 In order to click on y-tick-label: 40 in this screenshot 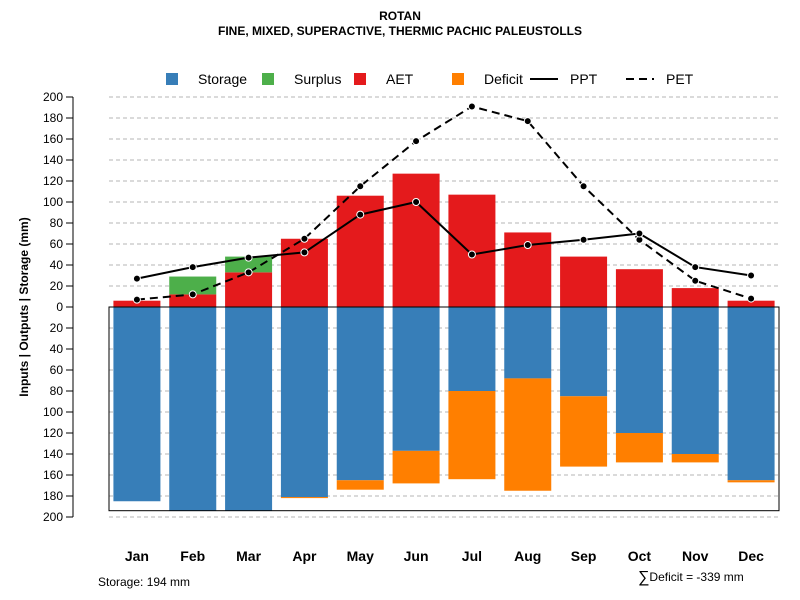, I will do `click(57, 349)`.